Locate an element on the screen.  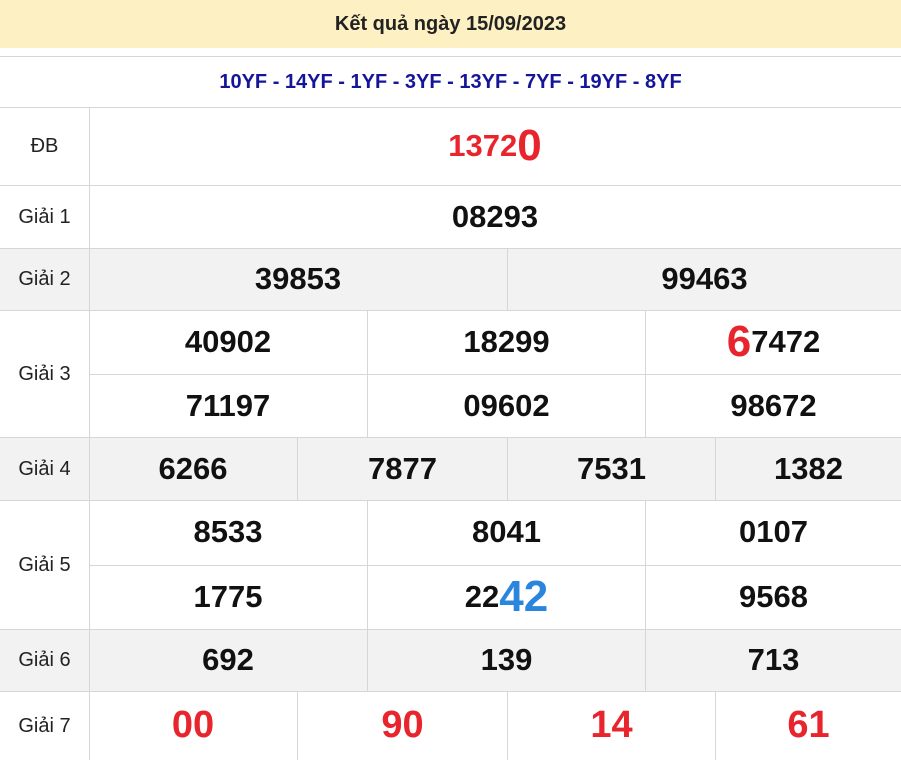
number-digits: 692 is located at coordinates (228, 659).